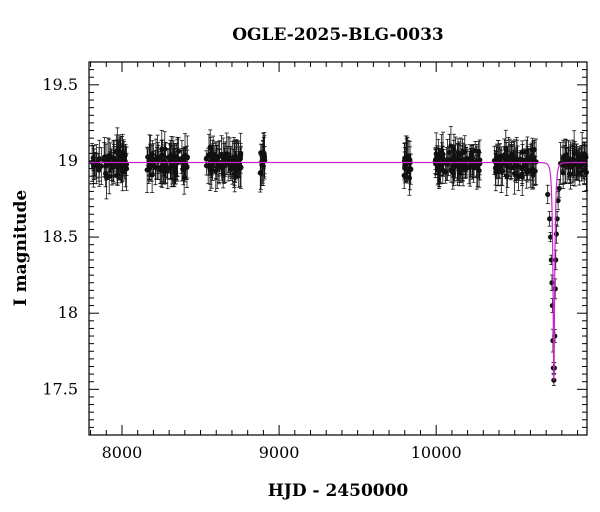 This screenshot has width=600, height=512. I want to click on y-tick-labels: 17.5 18 18.5 19 19.5, so click(60, 236).